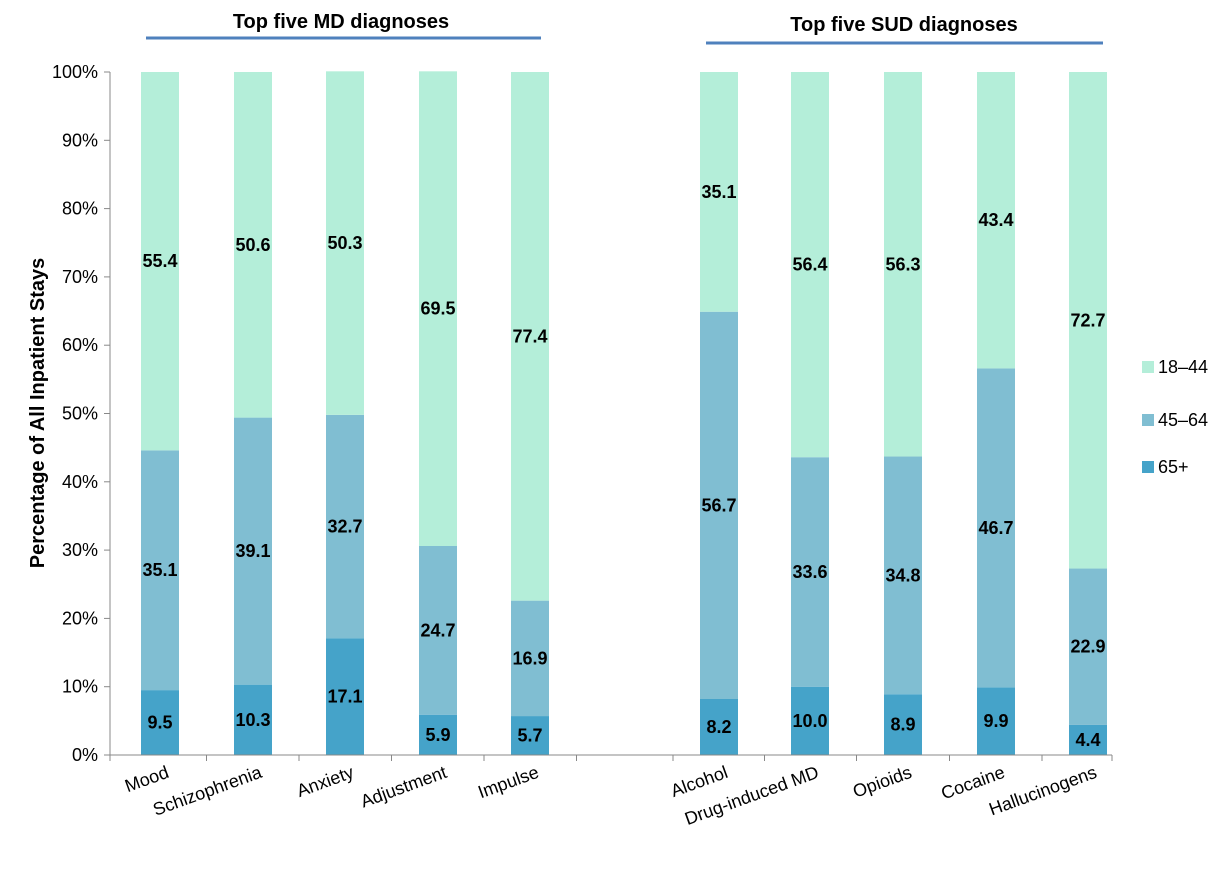  Describe the element at coordinates (75, 72) in the screenshot. I see `y-tick-label: 100%` at that location.